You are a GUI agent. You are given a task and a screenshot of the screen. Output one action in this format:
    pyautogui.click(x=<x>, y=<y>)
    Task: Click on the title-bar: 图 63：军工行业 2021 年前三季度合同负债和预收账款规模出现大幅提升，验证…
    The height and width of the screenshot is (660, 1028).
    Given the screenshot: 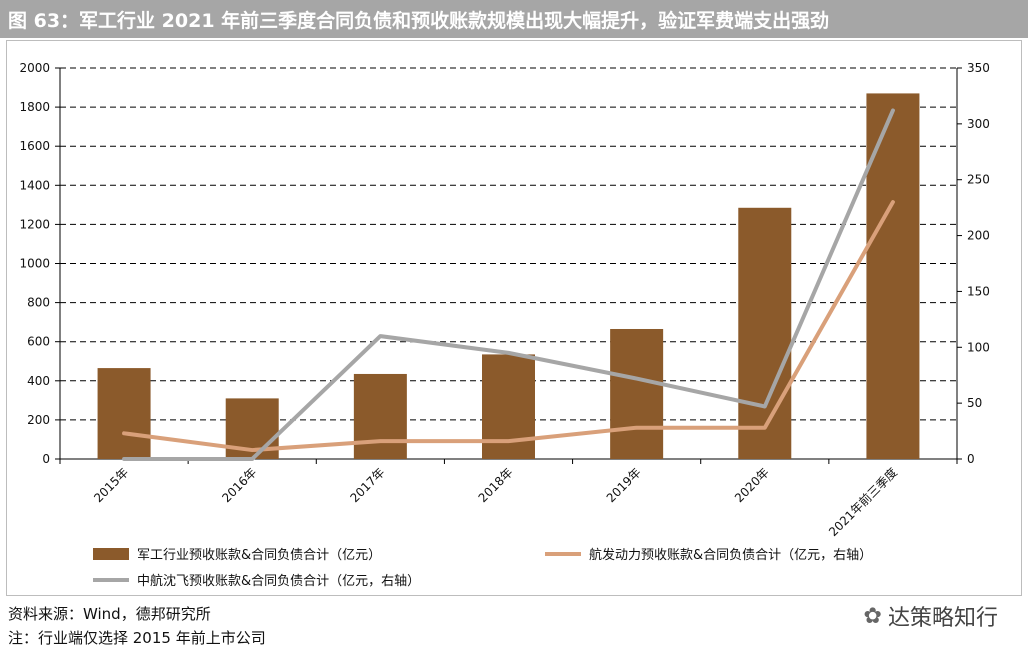 What is the action you would take?
    pyautogui.click(x=514, y=19)
    